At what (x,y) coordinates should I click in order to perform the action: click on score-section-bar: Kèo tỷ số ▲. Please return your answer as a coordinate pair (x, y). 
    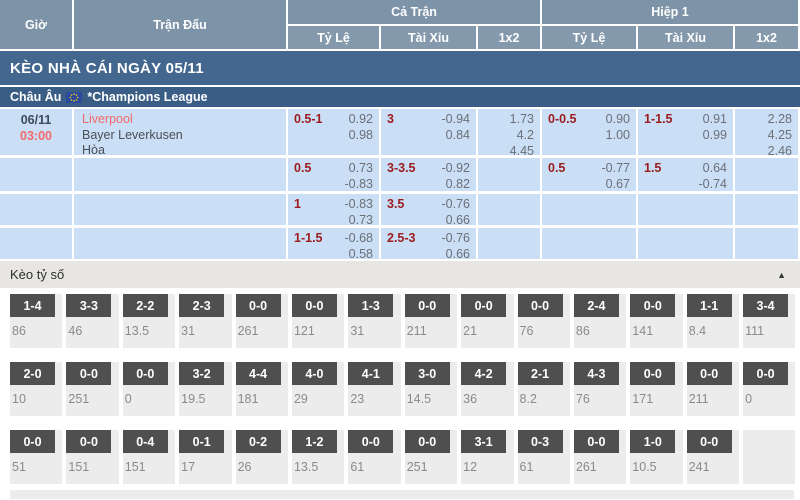
    Looking at the image, I should click on (400, 274).